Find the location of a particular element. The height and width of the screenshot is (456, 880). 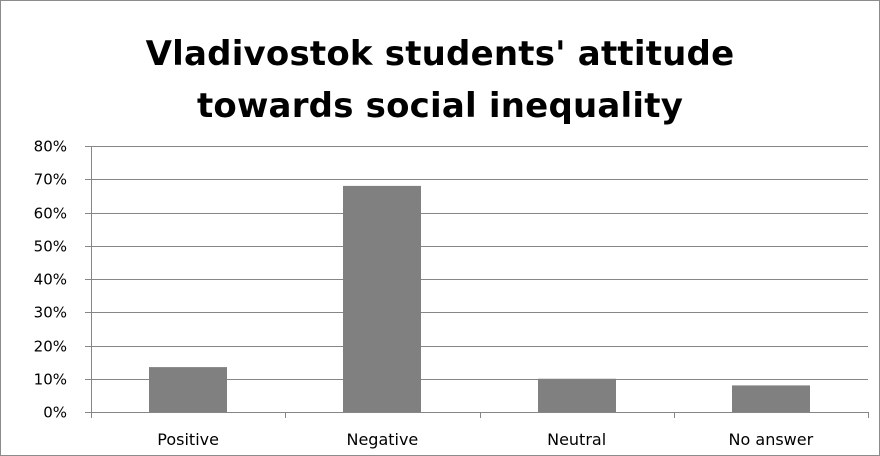

x-category-label: Neutral is located at coordinates (576, 439).